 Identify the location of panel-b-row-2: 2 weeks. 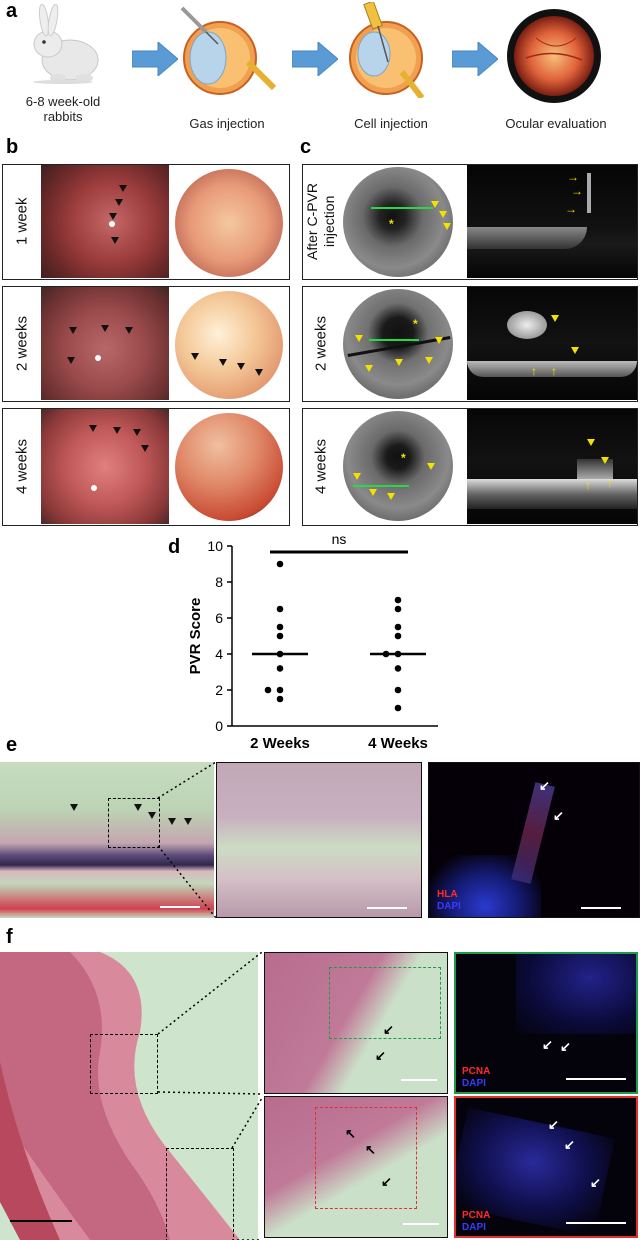
(146, 344).